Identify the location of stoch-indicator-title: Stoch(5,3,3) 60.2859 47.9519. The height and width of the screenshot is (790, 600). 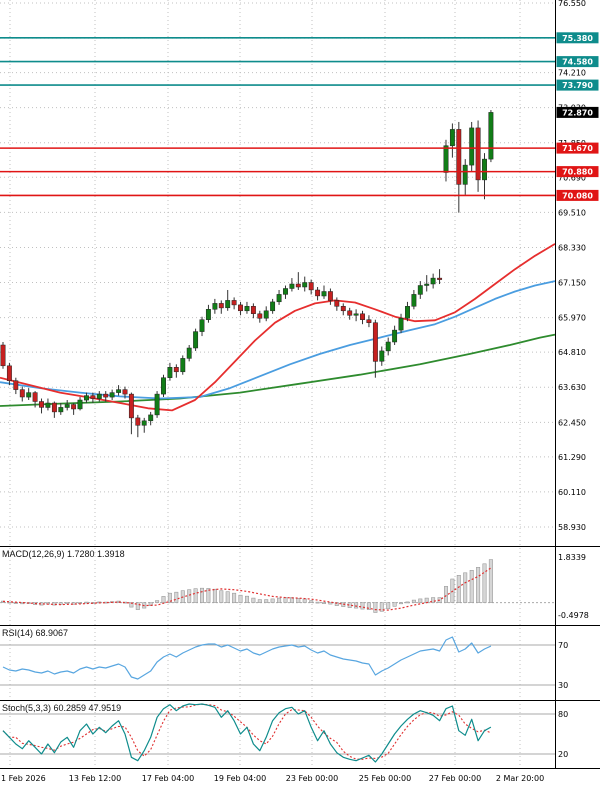
(62, 708).